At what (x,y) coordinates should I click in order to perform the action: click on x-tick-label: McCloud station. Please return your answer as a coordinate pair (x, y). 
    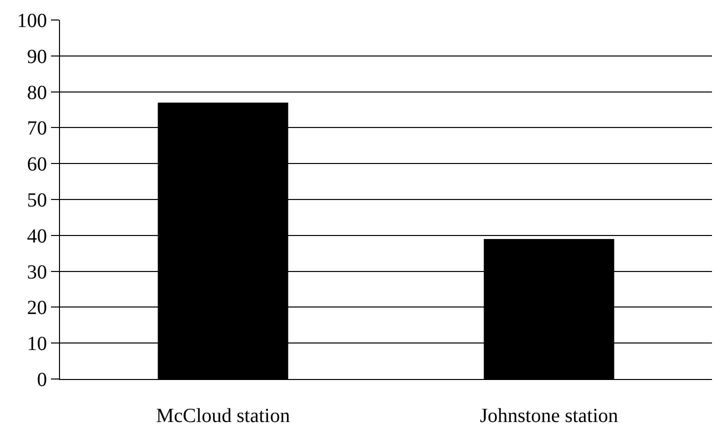
    Looking at the image, I should click on (223, 416).